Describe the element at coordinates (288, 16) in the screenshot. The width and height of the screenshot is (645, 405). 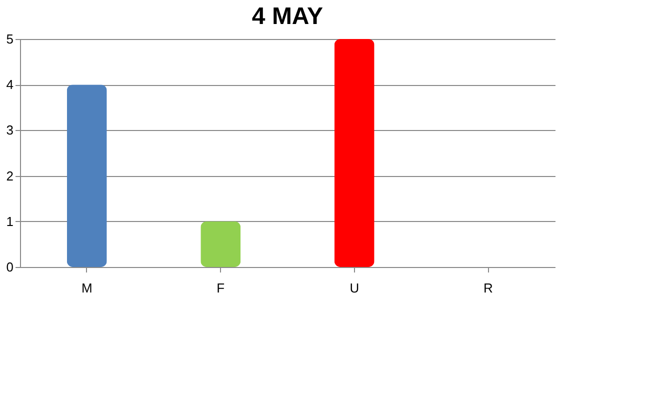
I see `chart-title: 4 MAY` at that location.